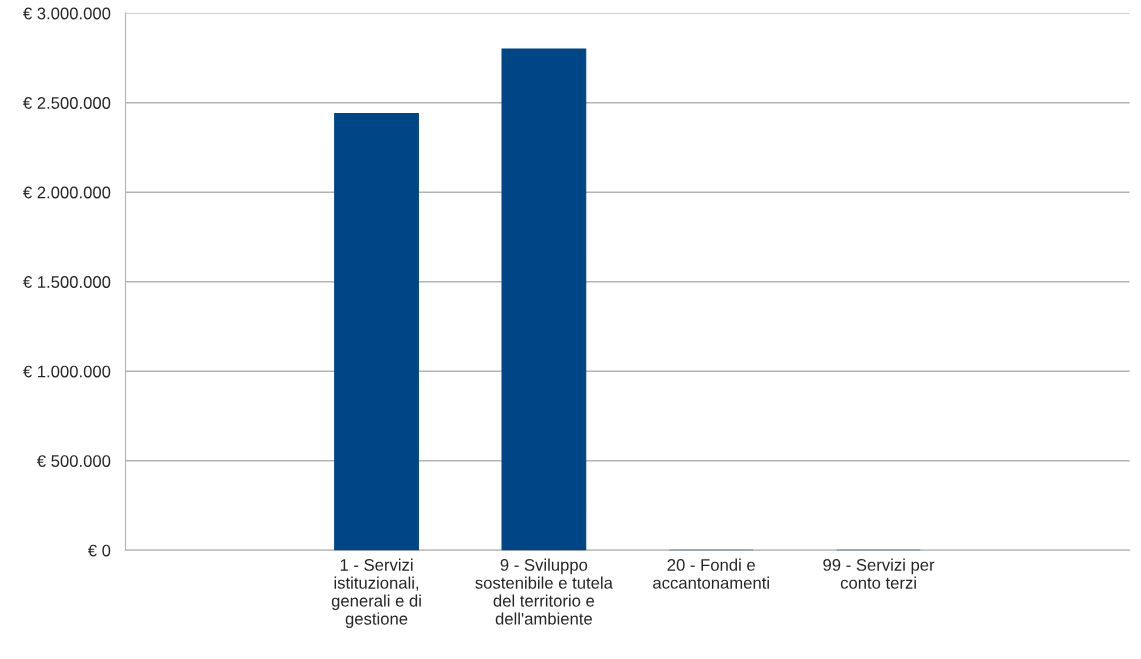  What do you see at coordinates (67, 371) in the screenshot?
I see `y-tick-label: € 1.000.000` at bounding box center [67, 371].